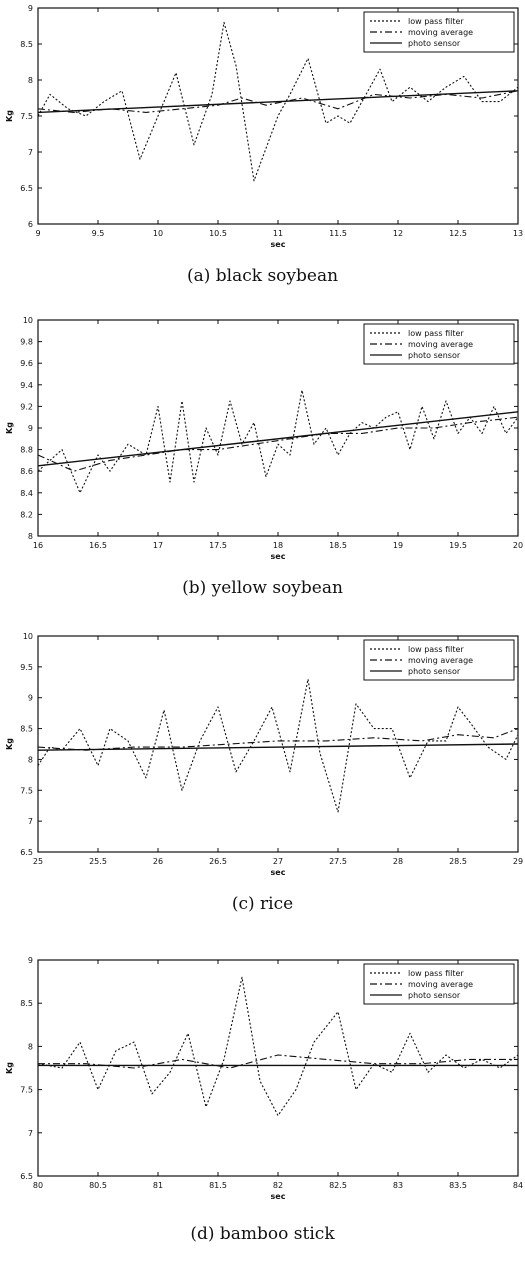  What do you see at coordinates (158, 233) in the screenshot?
I see `x-tick-label: 10` at bounding box center [158, 233].